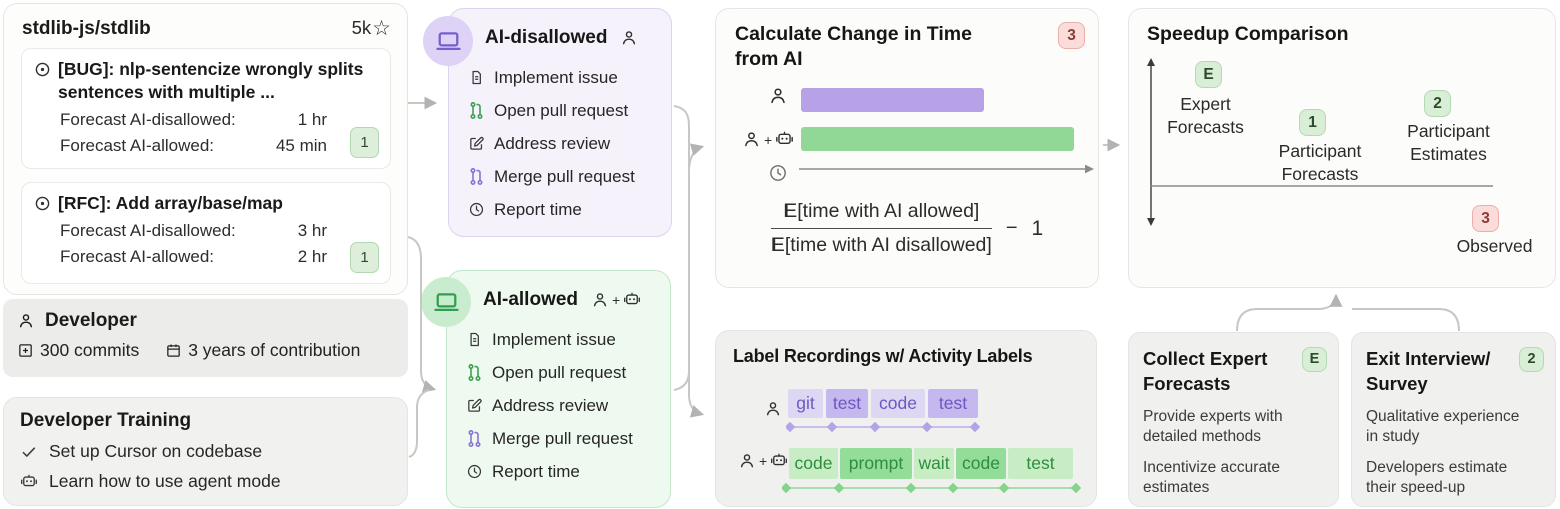 This screenshot has height=509, width=1560. I want to click on training-item: Learn how to use agent mode, so click(205, 481).